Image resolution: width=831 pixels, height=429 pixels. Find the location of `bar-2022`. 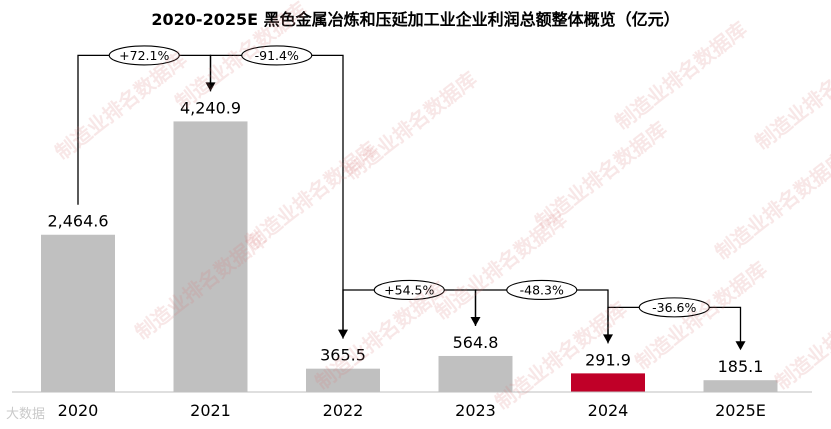

bar-2022 is located at coordinates (343, 380).